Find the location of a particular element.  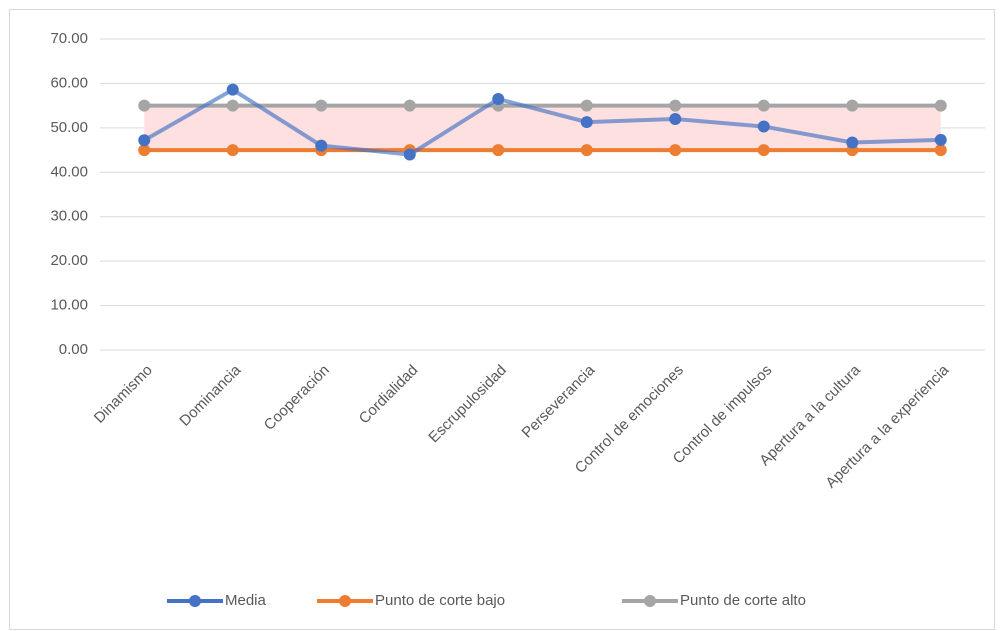

series-line is located at coordinates (542, 122).